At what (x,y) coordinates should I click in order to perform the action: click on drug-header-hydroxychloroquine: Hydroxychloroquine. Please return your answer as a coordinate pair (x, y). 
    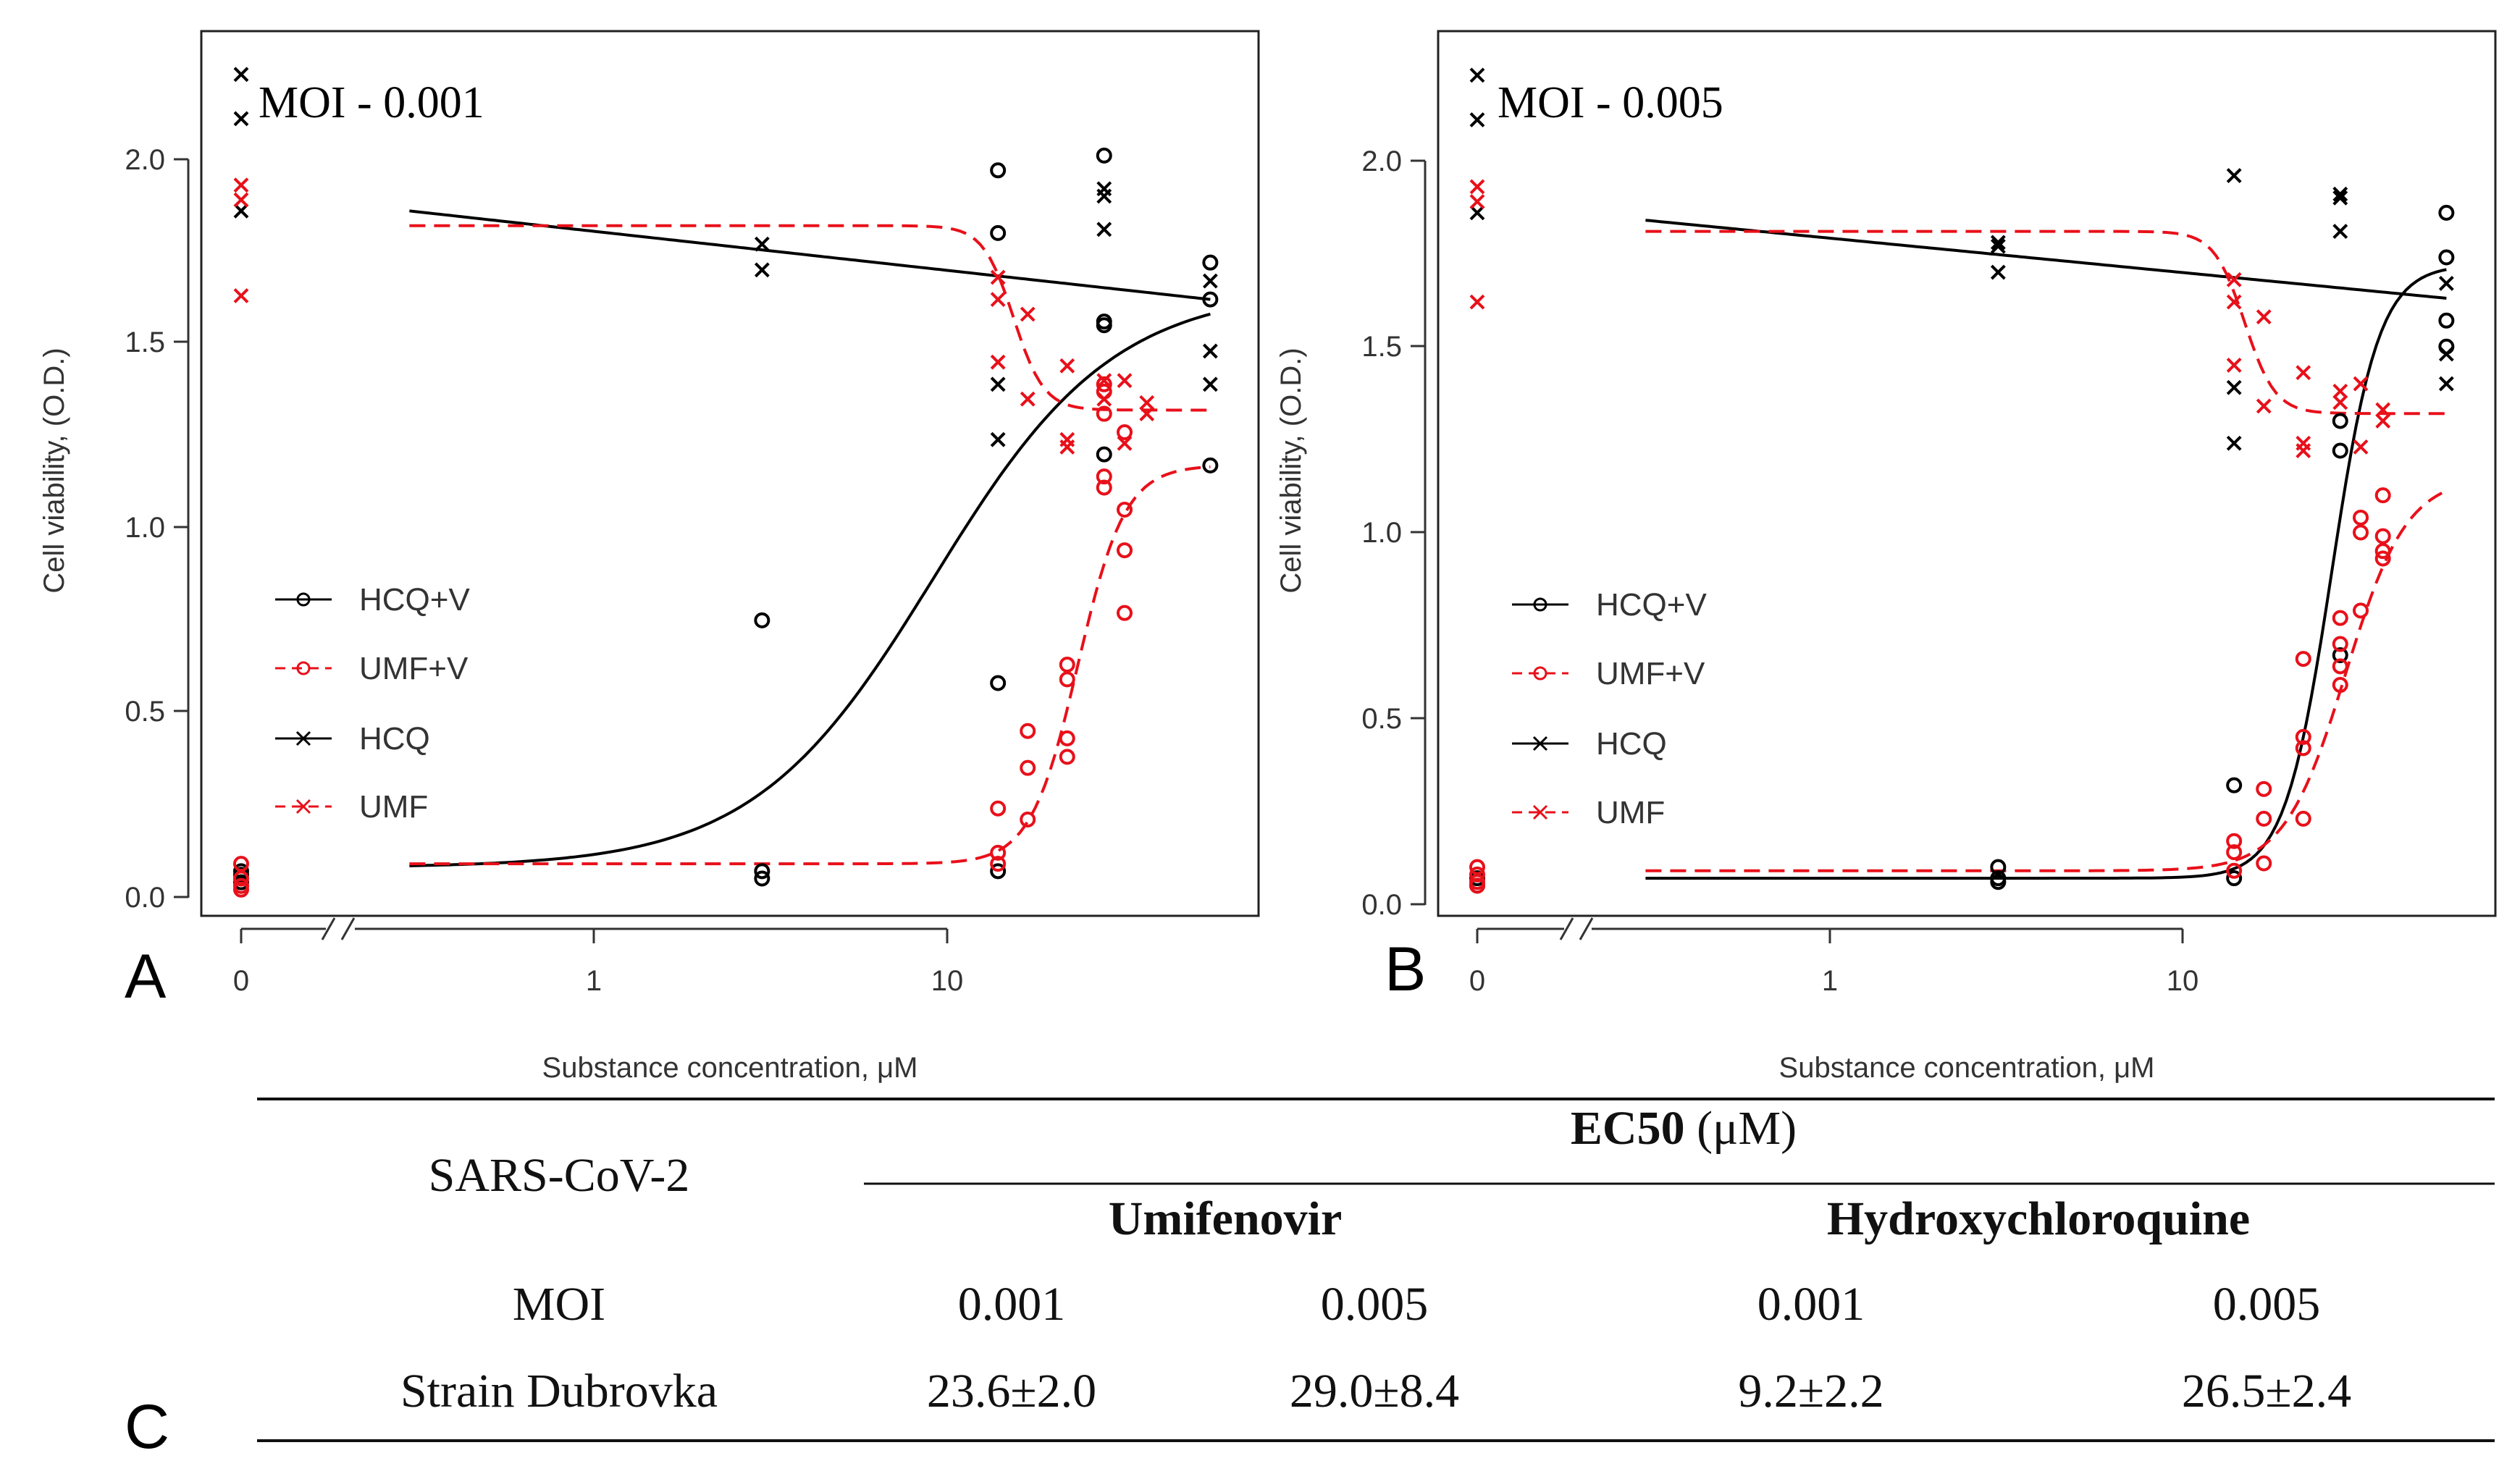
    Looking at the image, I should click on (2038, 1218).